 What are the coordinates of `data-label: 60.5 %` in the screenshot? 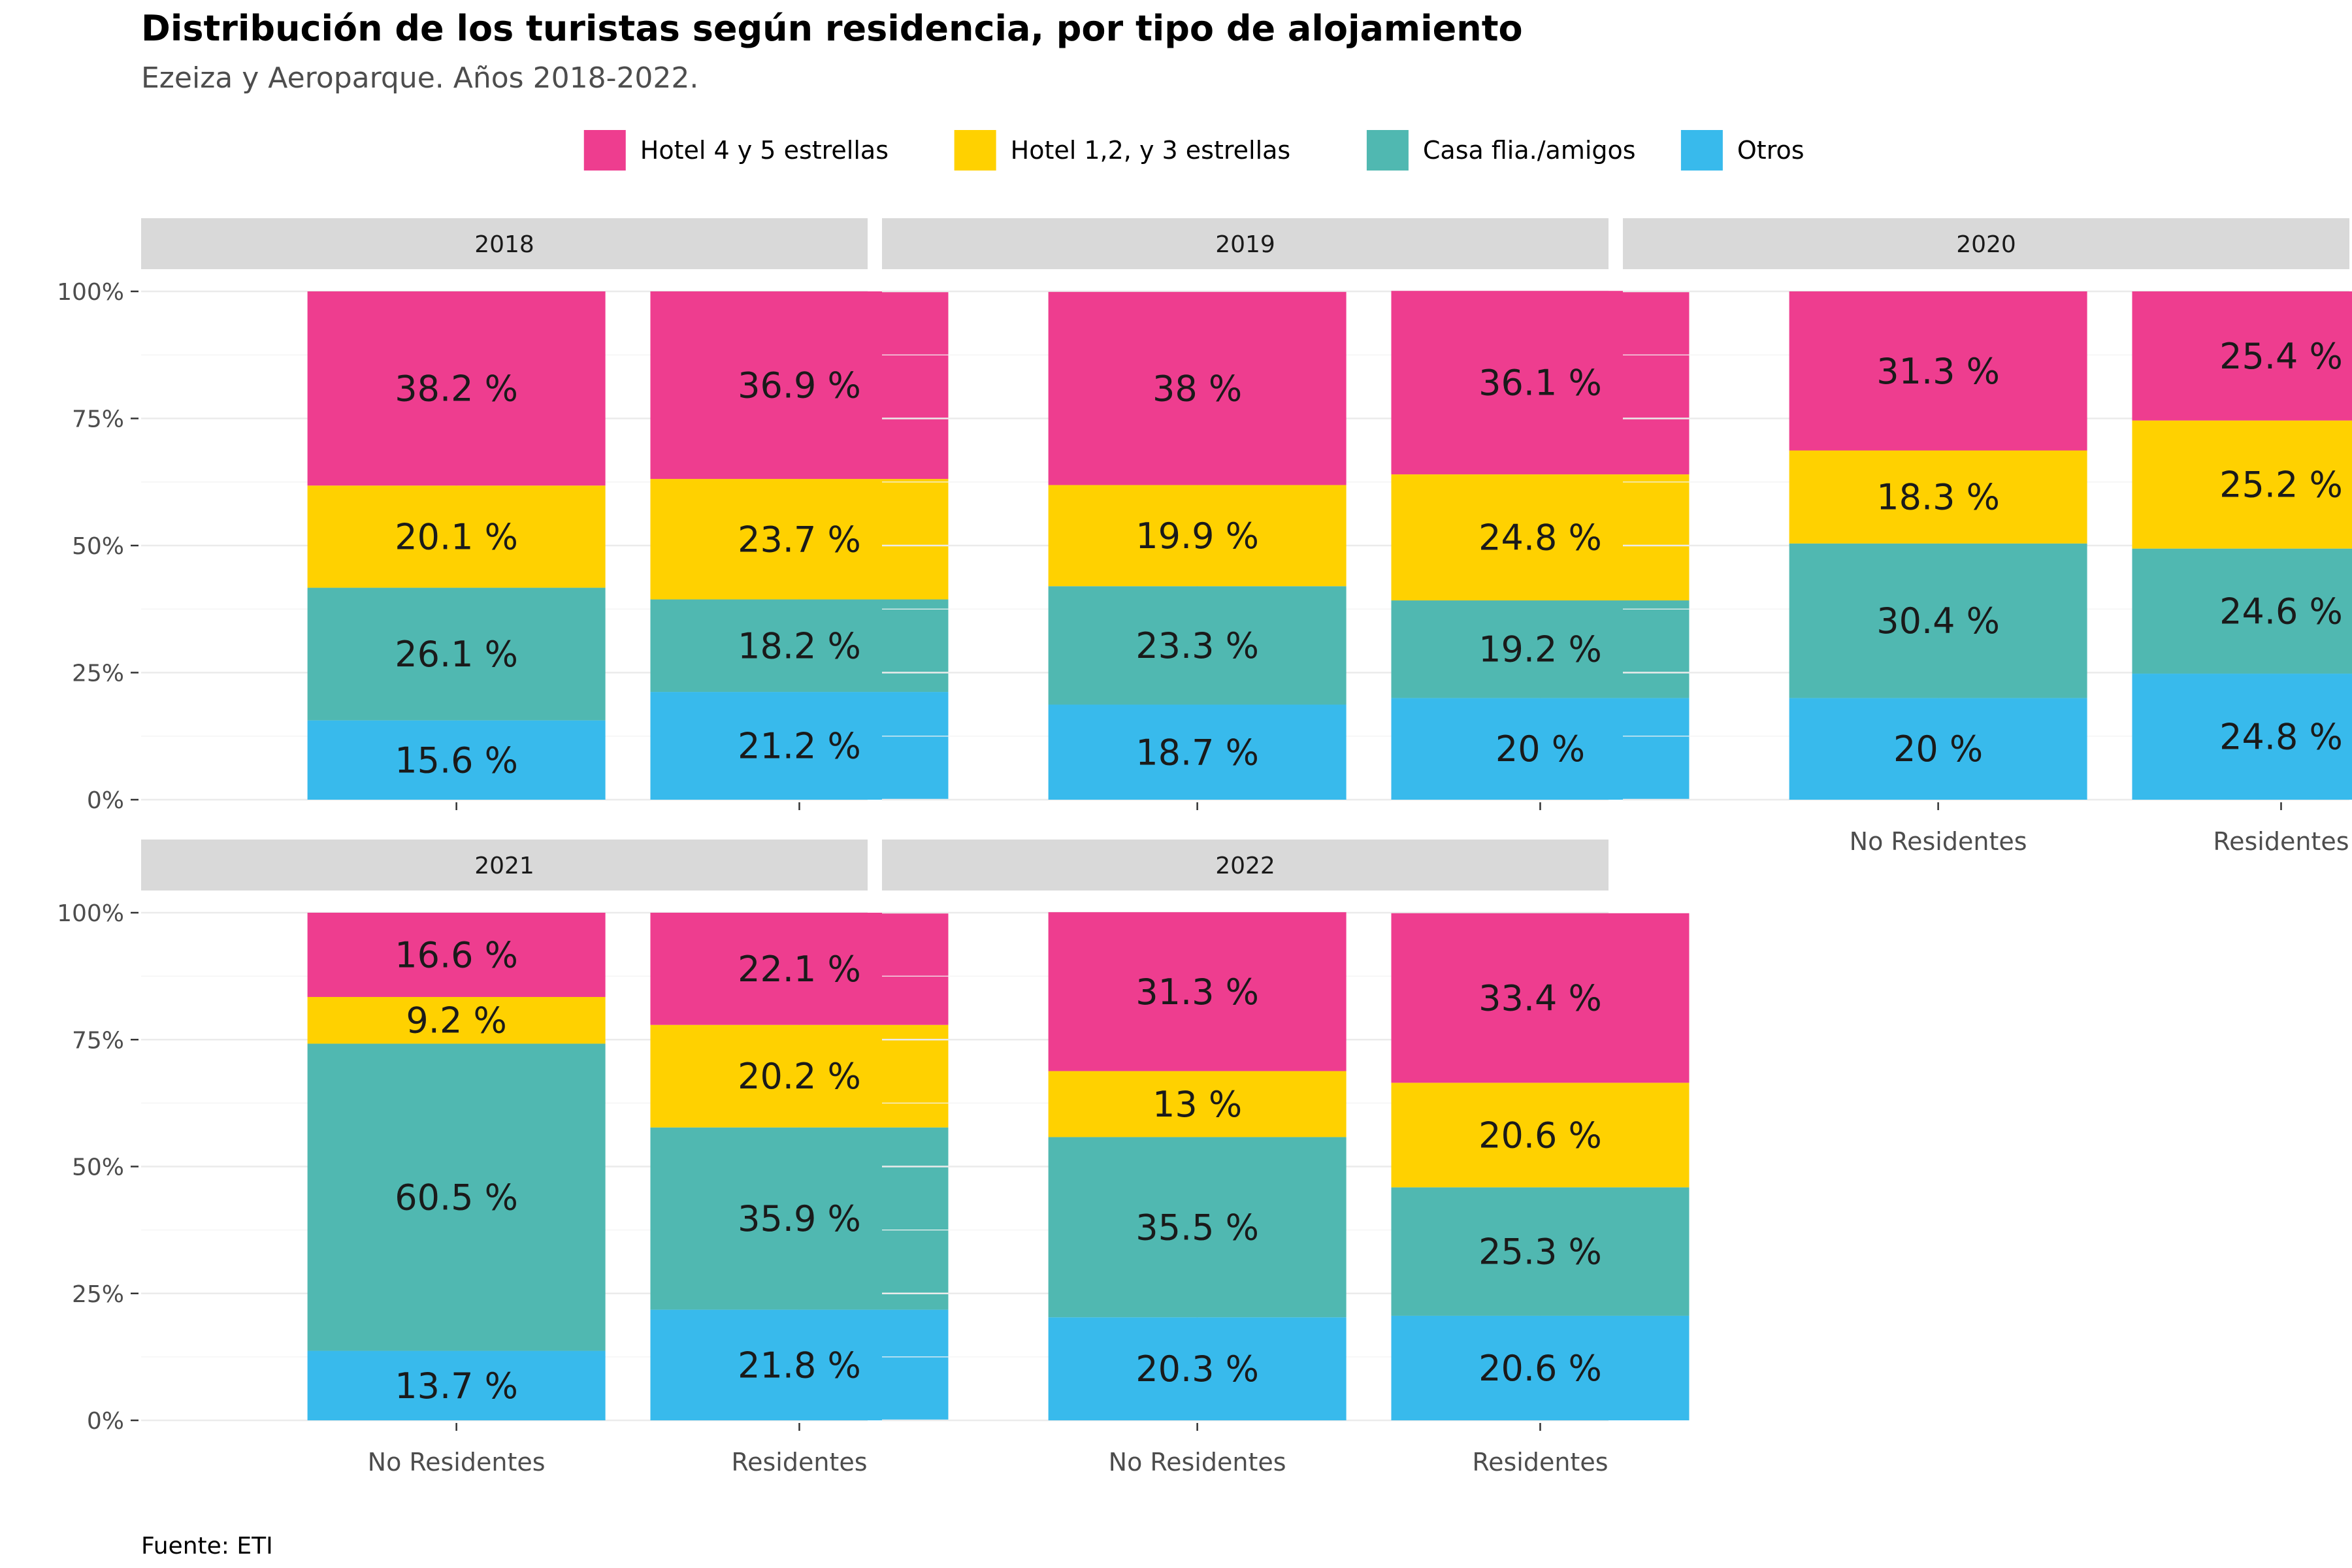 It's located at (456, 1197).